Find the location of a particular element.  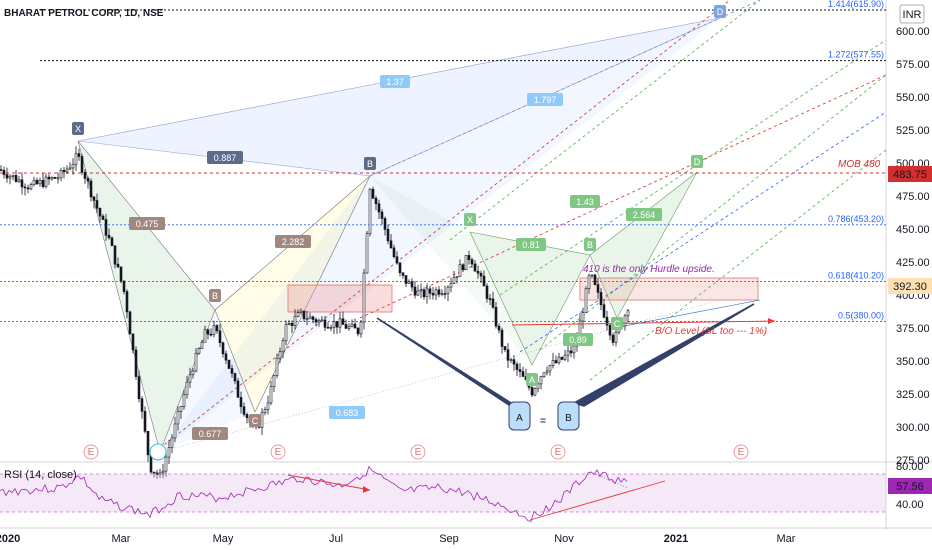

ab-equals-cd-callout: A = B is located at coordinates (565, 367).